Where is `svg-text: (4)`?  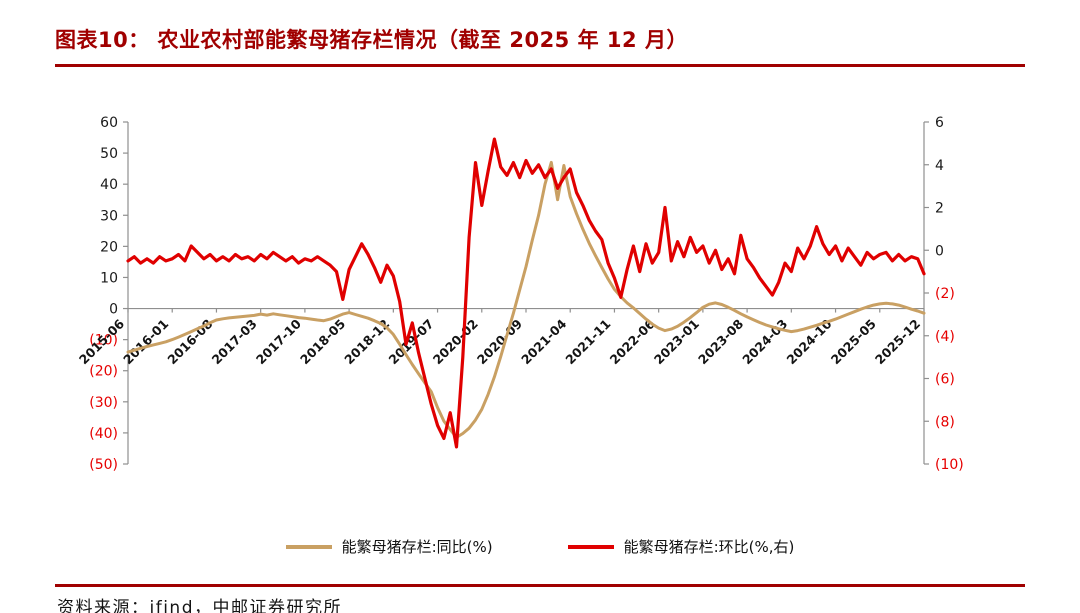 svg-text: (4) is located at coordinates (945, 337).